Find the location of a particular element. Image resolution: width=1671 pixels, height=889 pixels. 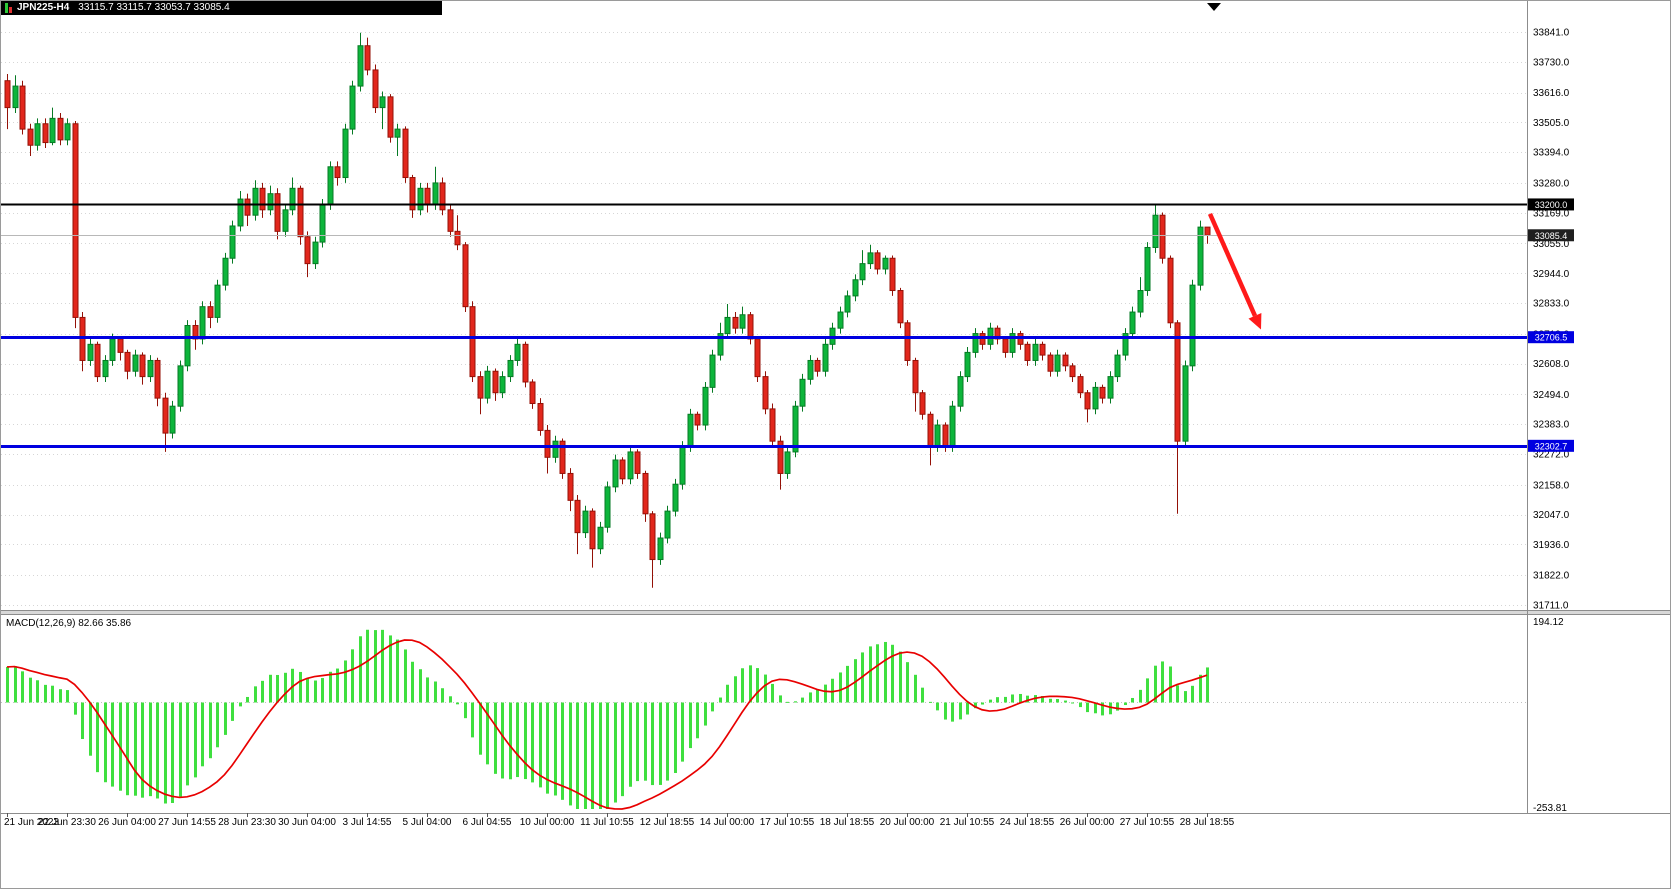

panel-divider is located at coordinates (836, 612).